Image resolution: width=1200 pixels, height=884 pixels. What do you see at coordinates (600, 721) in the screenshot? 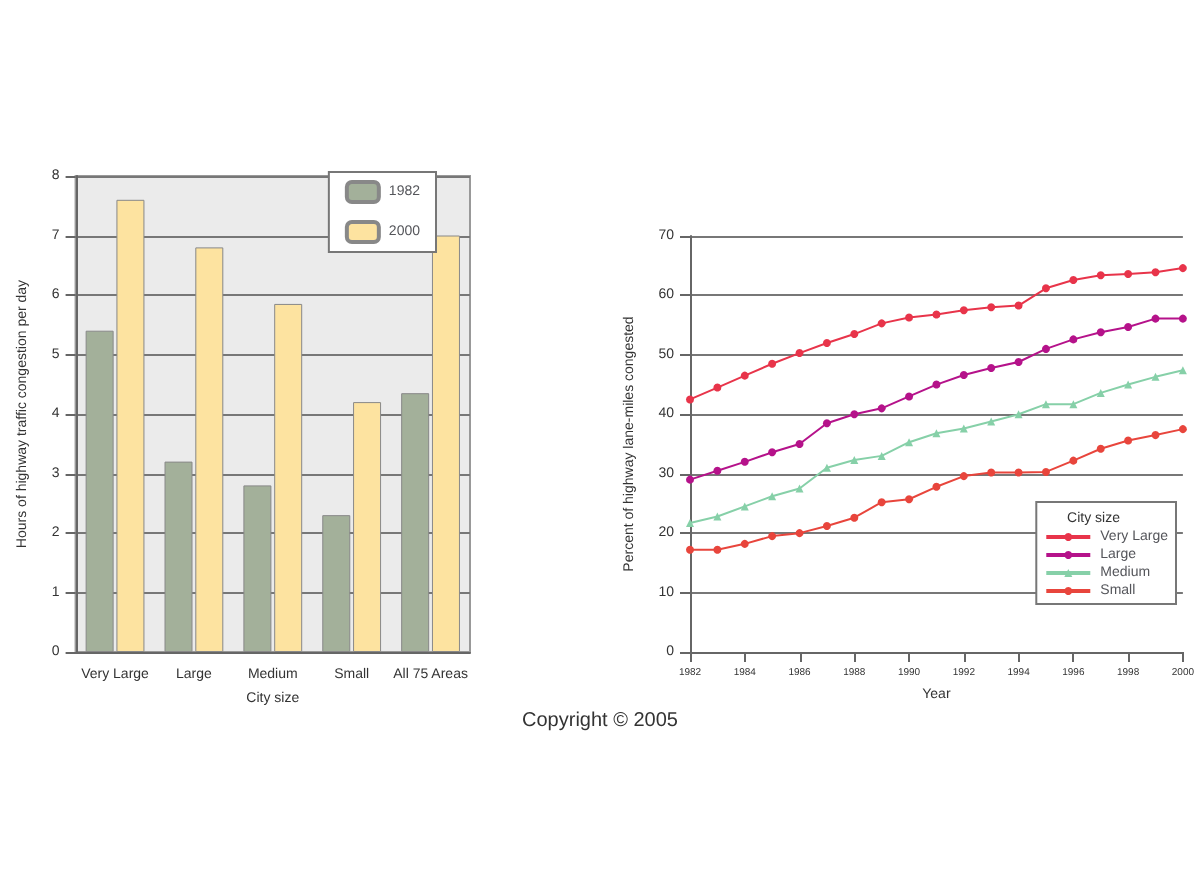
I see `text: Copyright © 2005` at bounding box center [600, 721].